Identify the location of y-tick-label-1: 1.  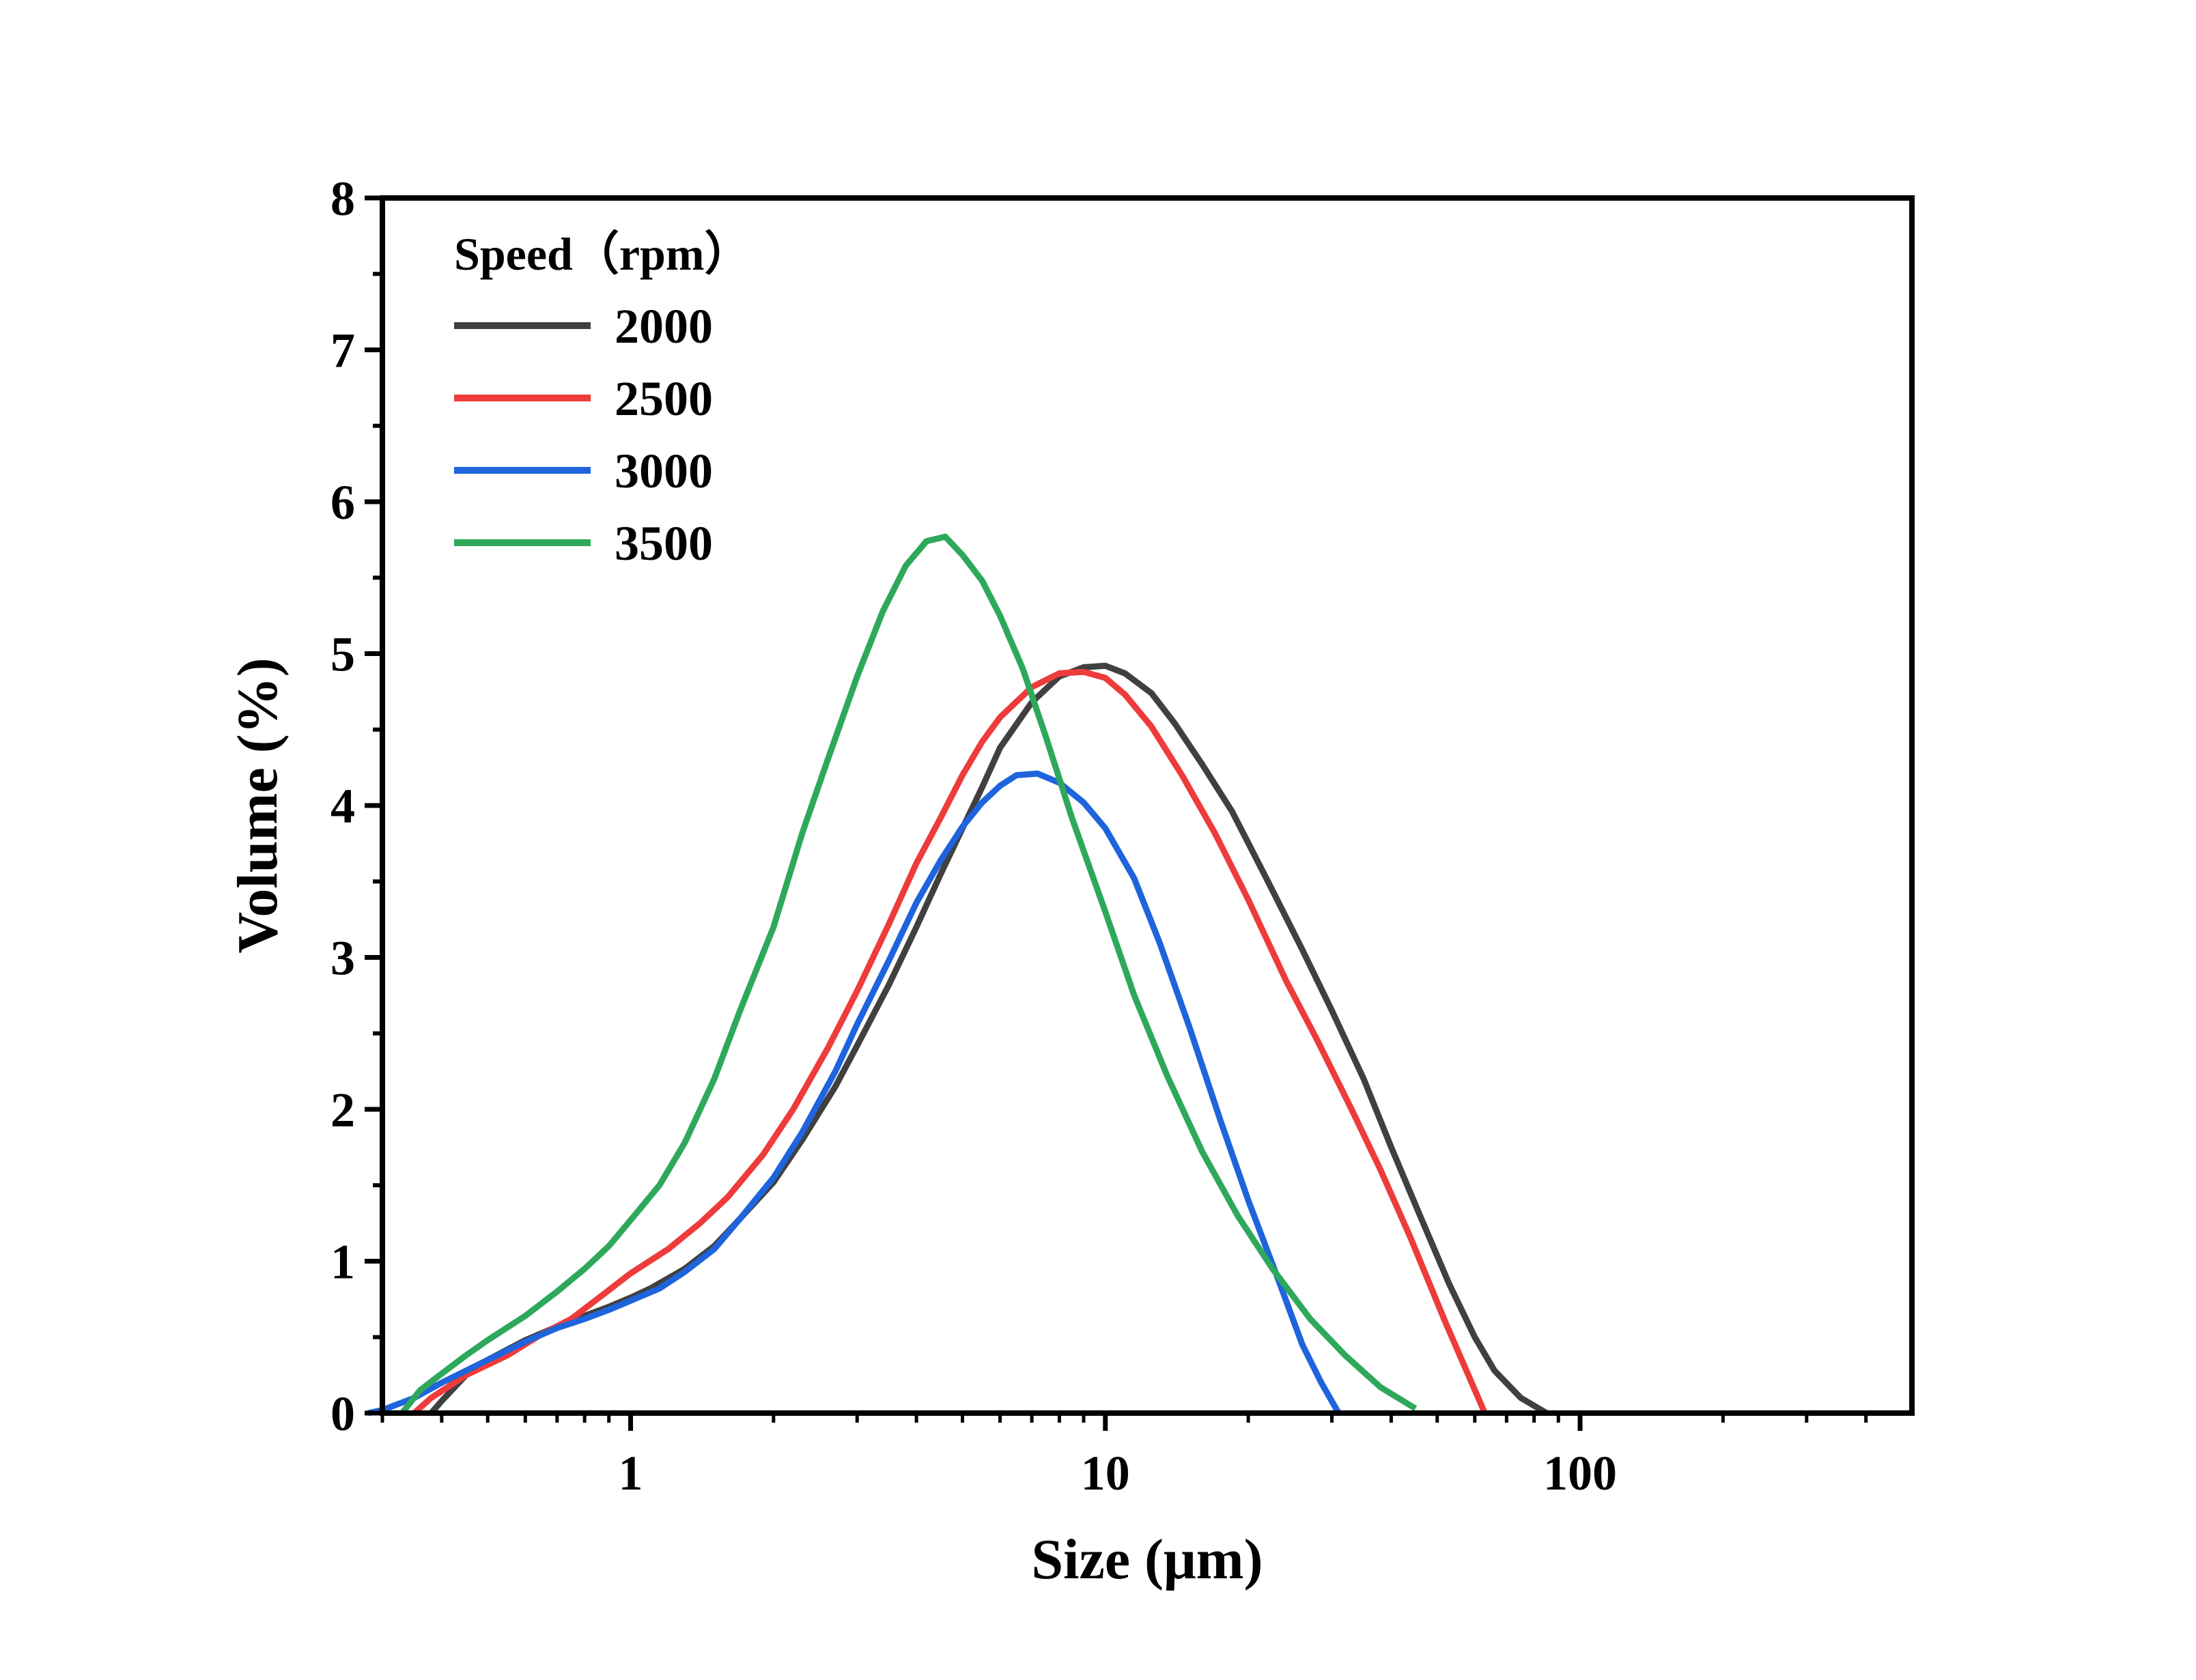
(343, 1262).